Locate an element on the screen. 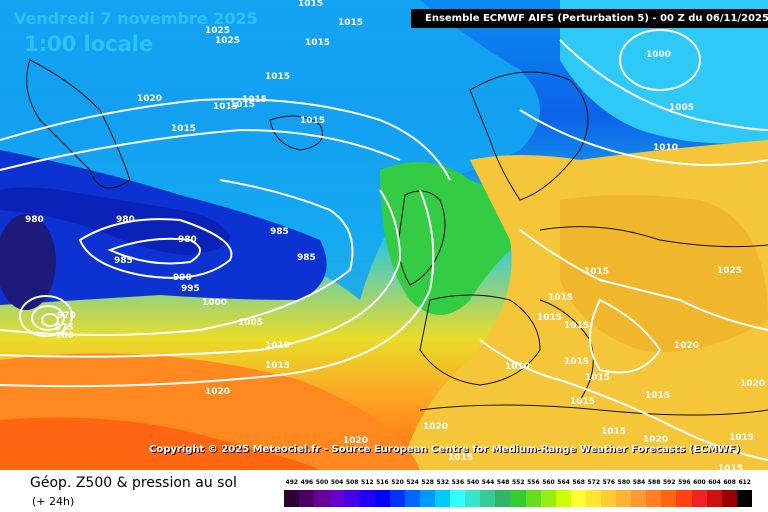 The height and width of the screenshot is (512, 768). legend-value: 540 is located at coordinates (473, 482).